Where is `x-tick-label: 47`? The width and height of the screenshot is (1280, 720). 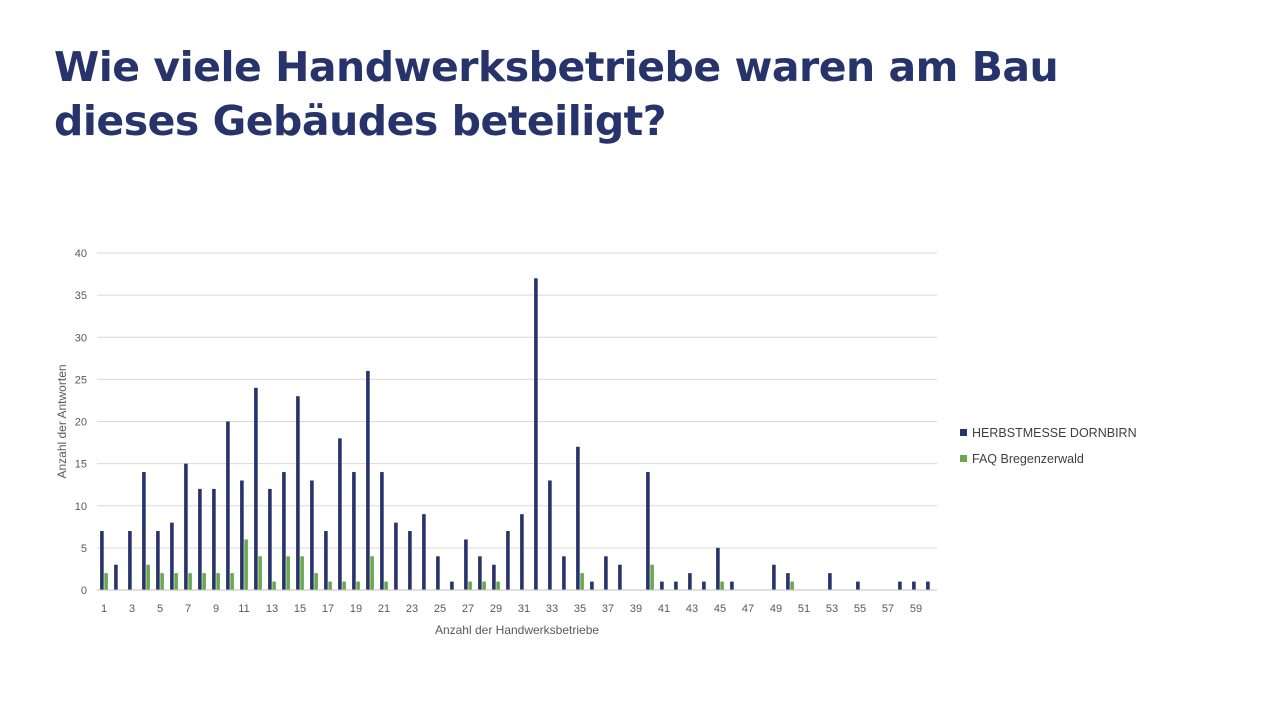
x-tick-label: 47 is located at coordinates (748, 609).